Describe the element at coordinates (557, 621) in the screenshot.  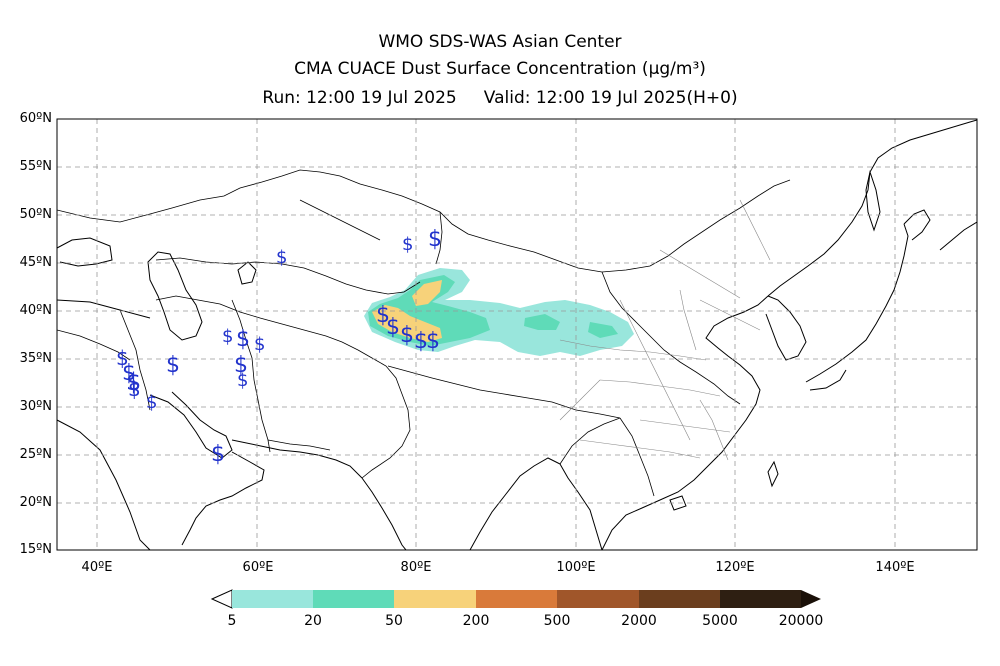
I see `colorbar-label-500: 500` at that location.